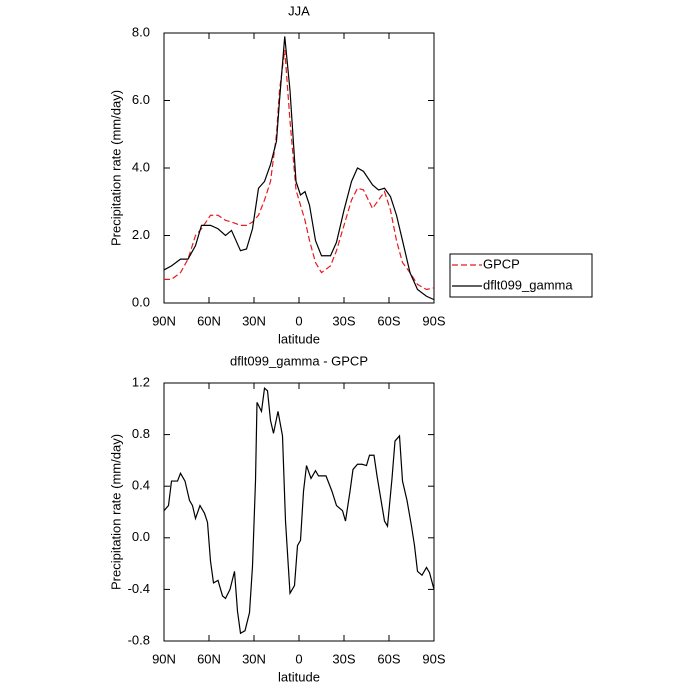  Describe the element at coordinates (141, 433) in the screenshot. I see `y-tick-label: 0.8` at that location.